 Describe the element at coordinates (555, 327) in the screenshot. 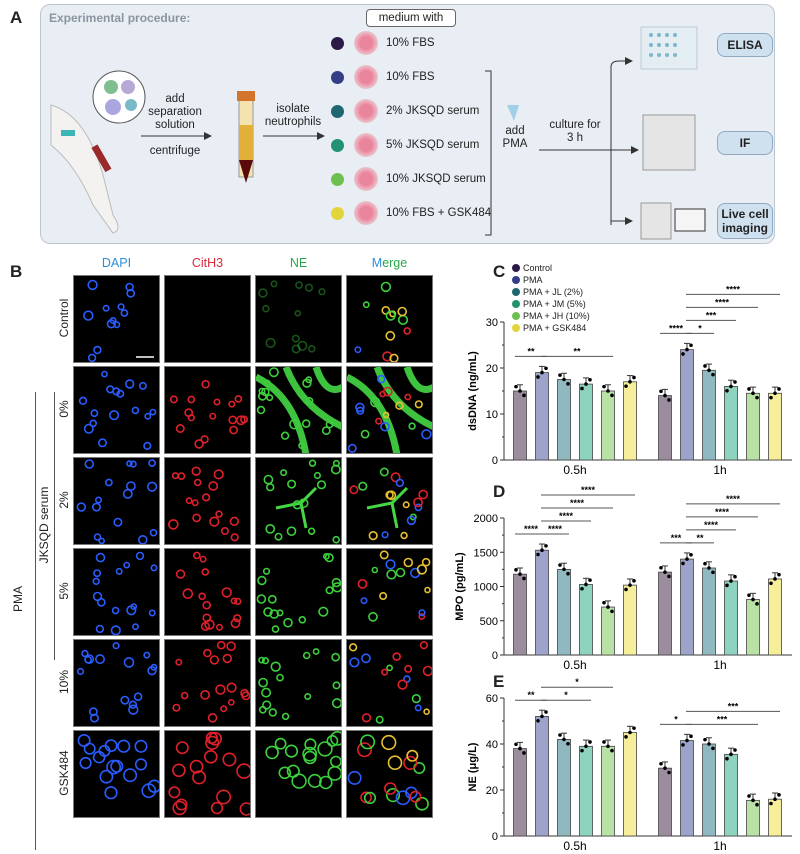

I see `legend-label: PMA + GSK484` at that location.